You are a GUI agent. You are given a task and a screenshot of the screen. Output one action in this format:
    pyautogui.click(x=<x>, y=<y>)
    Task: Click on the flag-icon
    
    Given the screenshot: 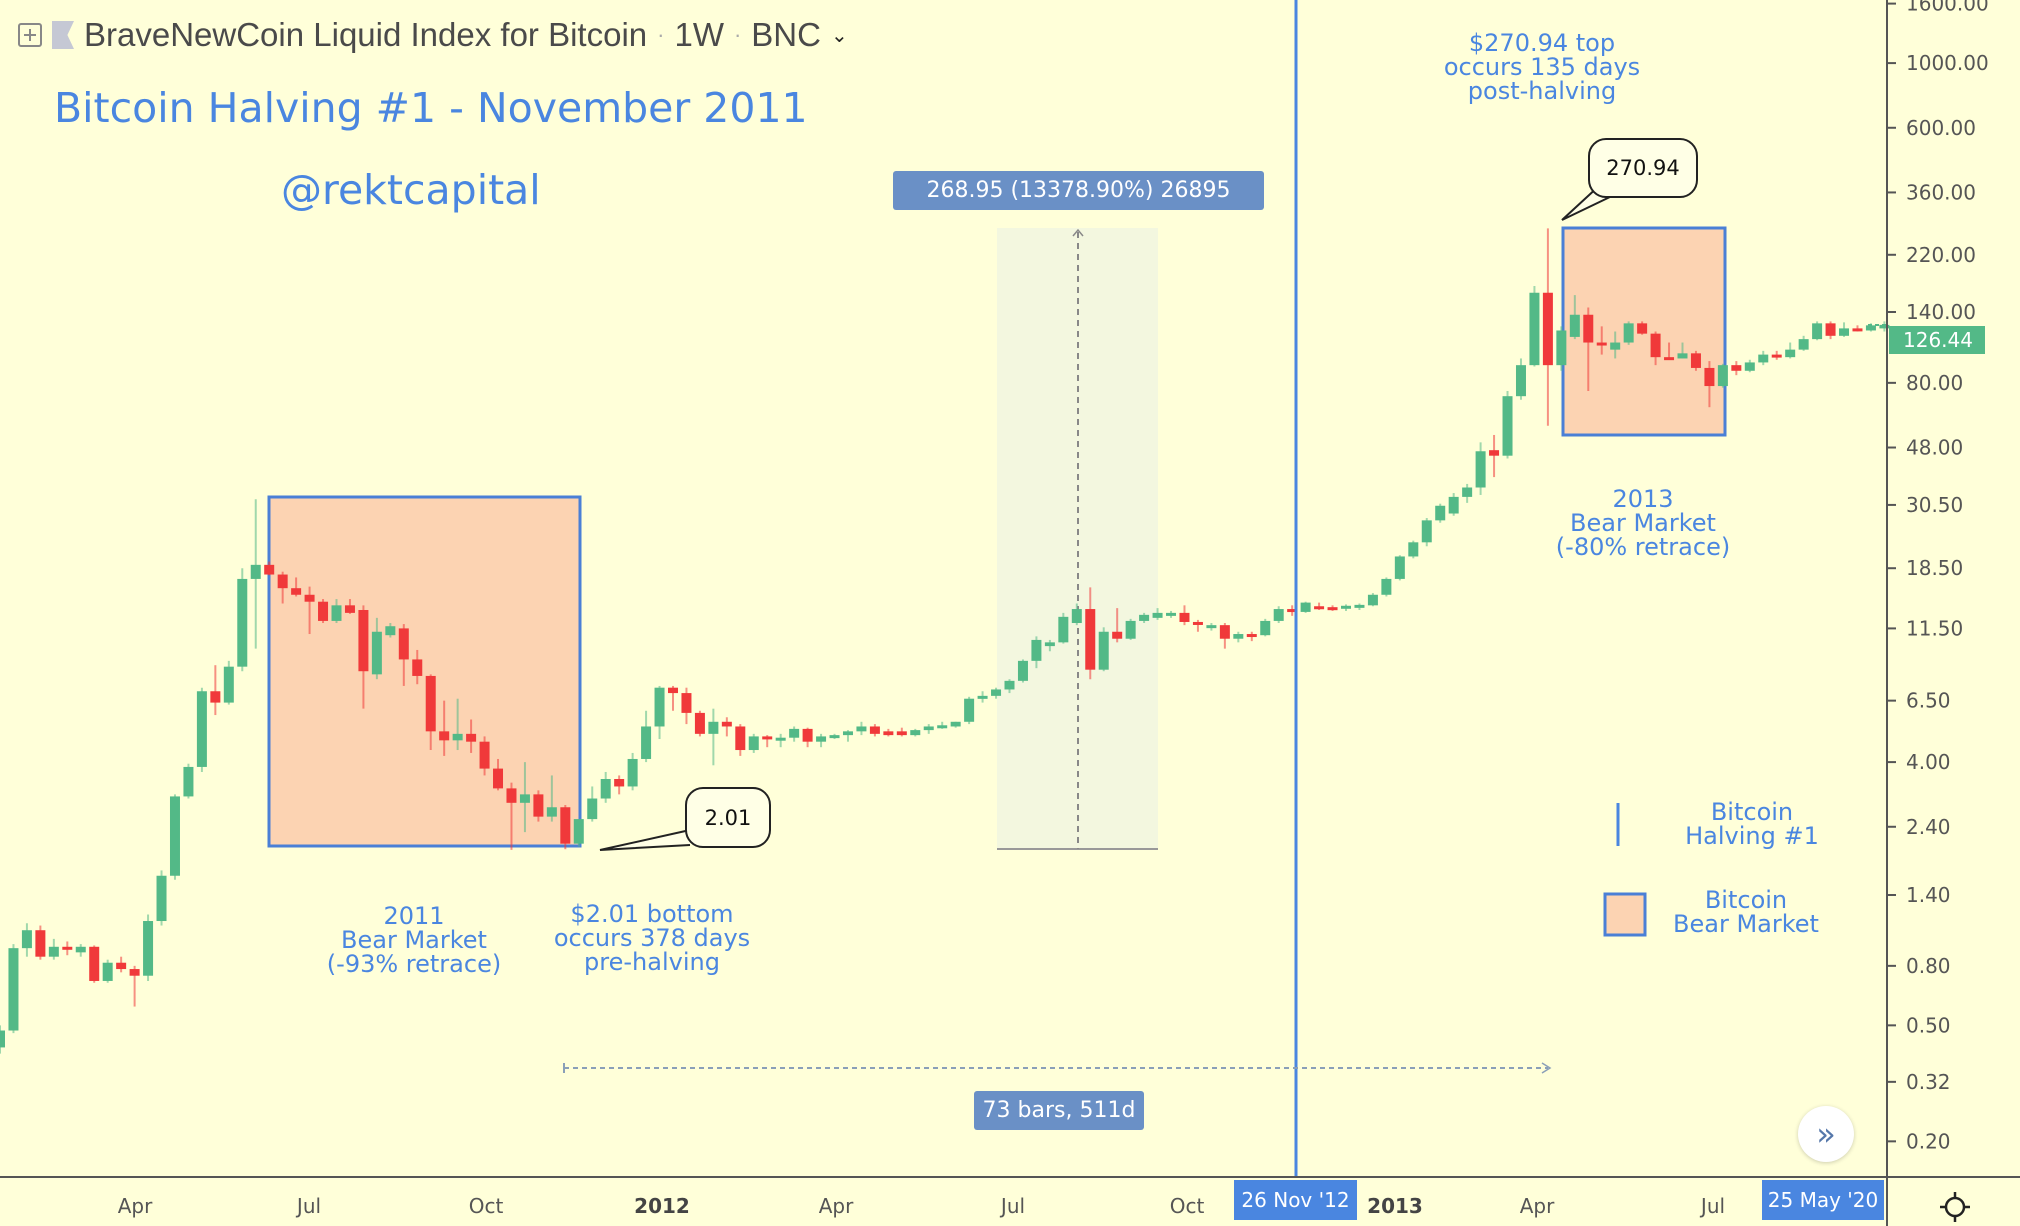 What is the action you would take?
    pyautogui.click(x=63, y=35)
    